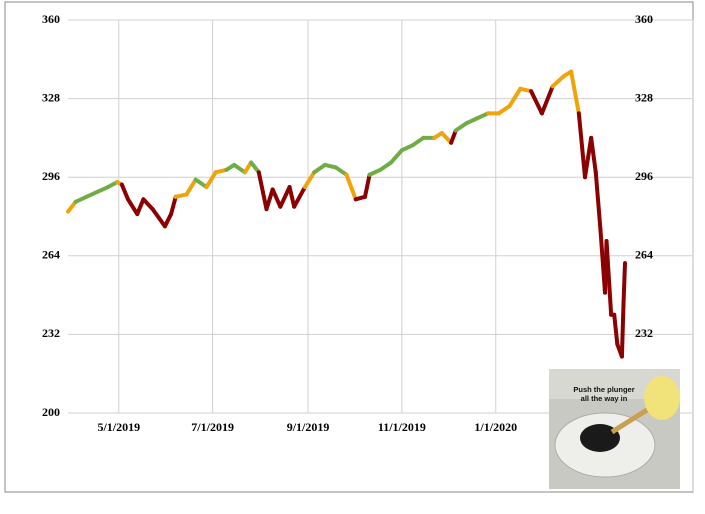 Image resolution: width=705 pixels, height=514 pixels. Describe the element at coordinates (600, 438) in the screenshot. I see `image-plunger` at that location.